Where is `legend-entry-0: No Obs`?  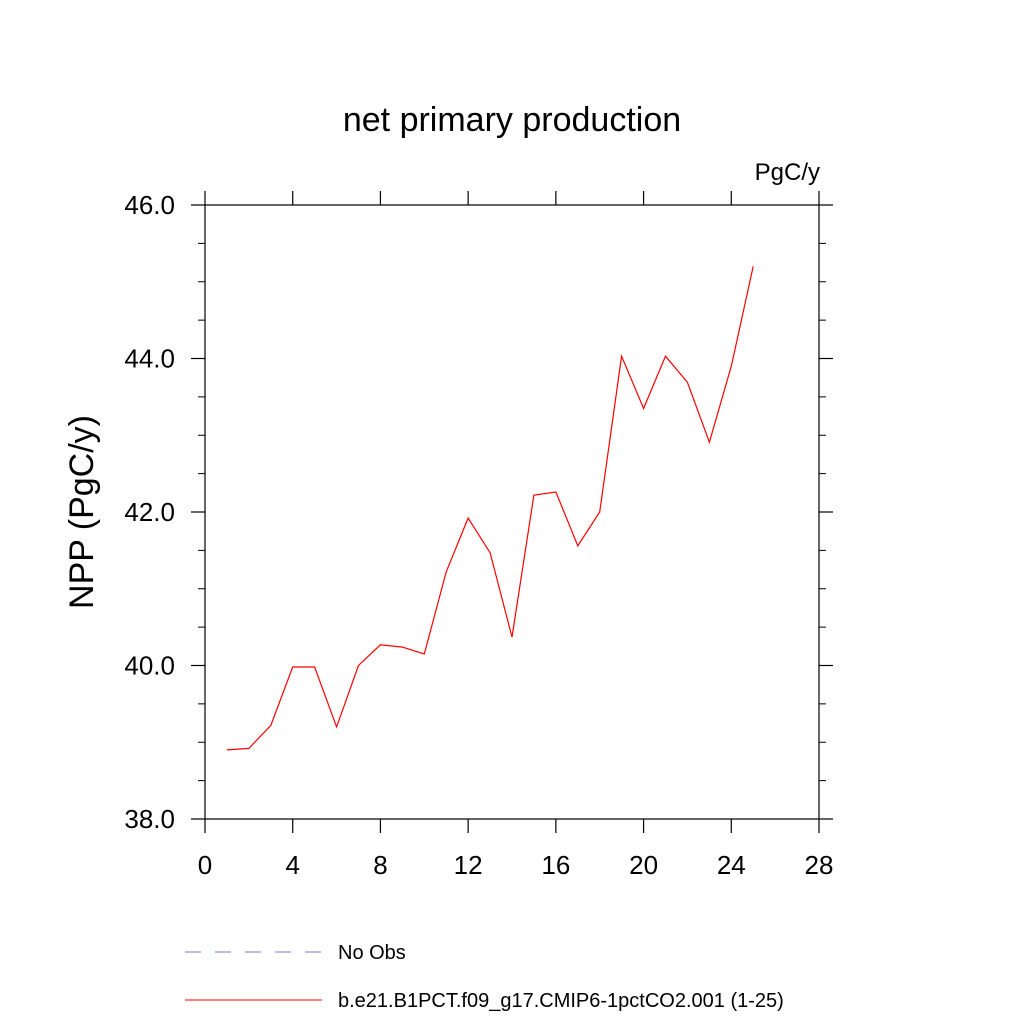
legend-entry-0: No Obs is located at coordinates (372, 953).